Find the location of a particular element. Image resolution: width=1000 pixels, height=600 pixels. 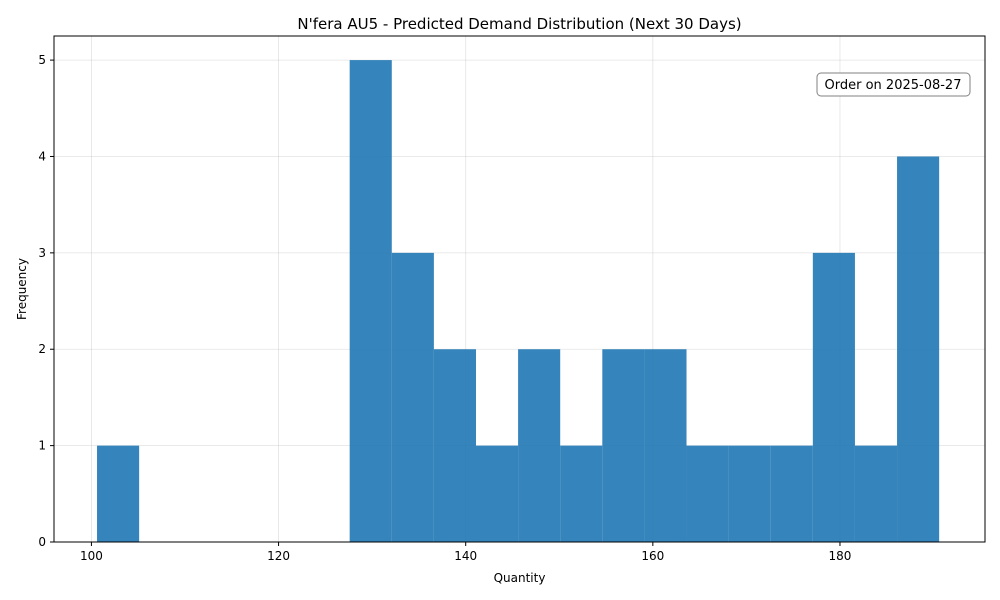

y-tick-label: 5 is located at coordinates (42, 60).